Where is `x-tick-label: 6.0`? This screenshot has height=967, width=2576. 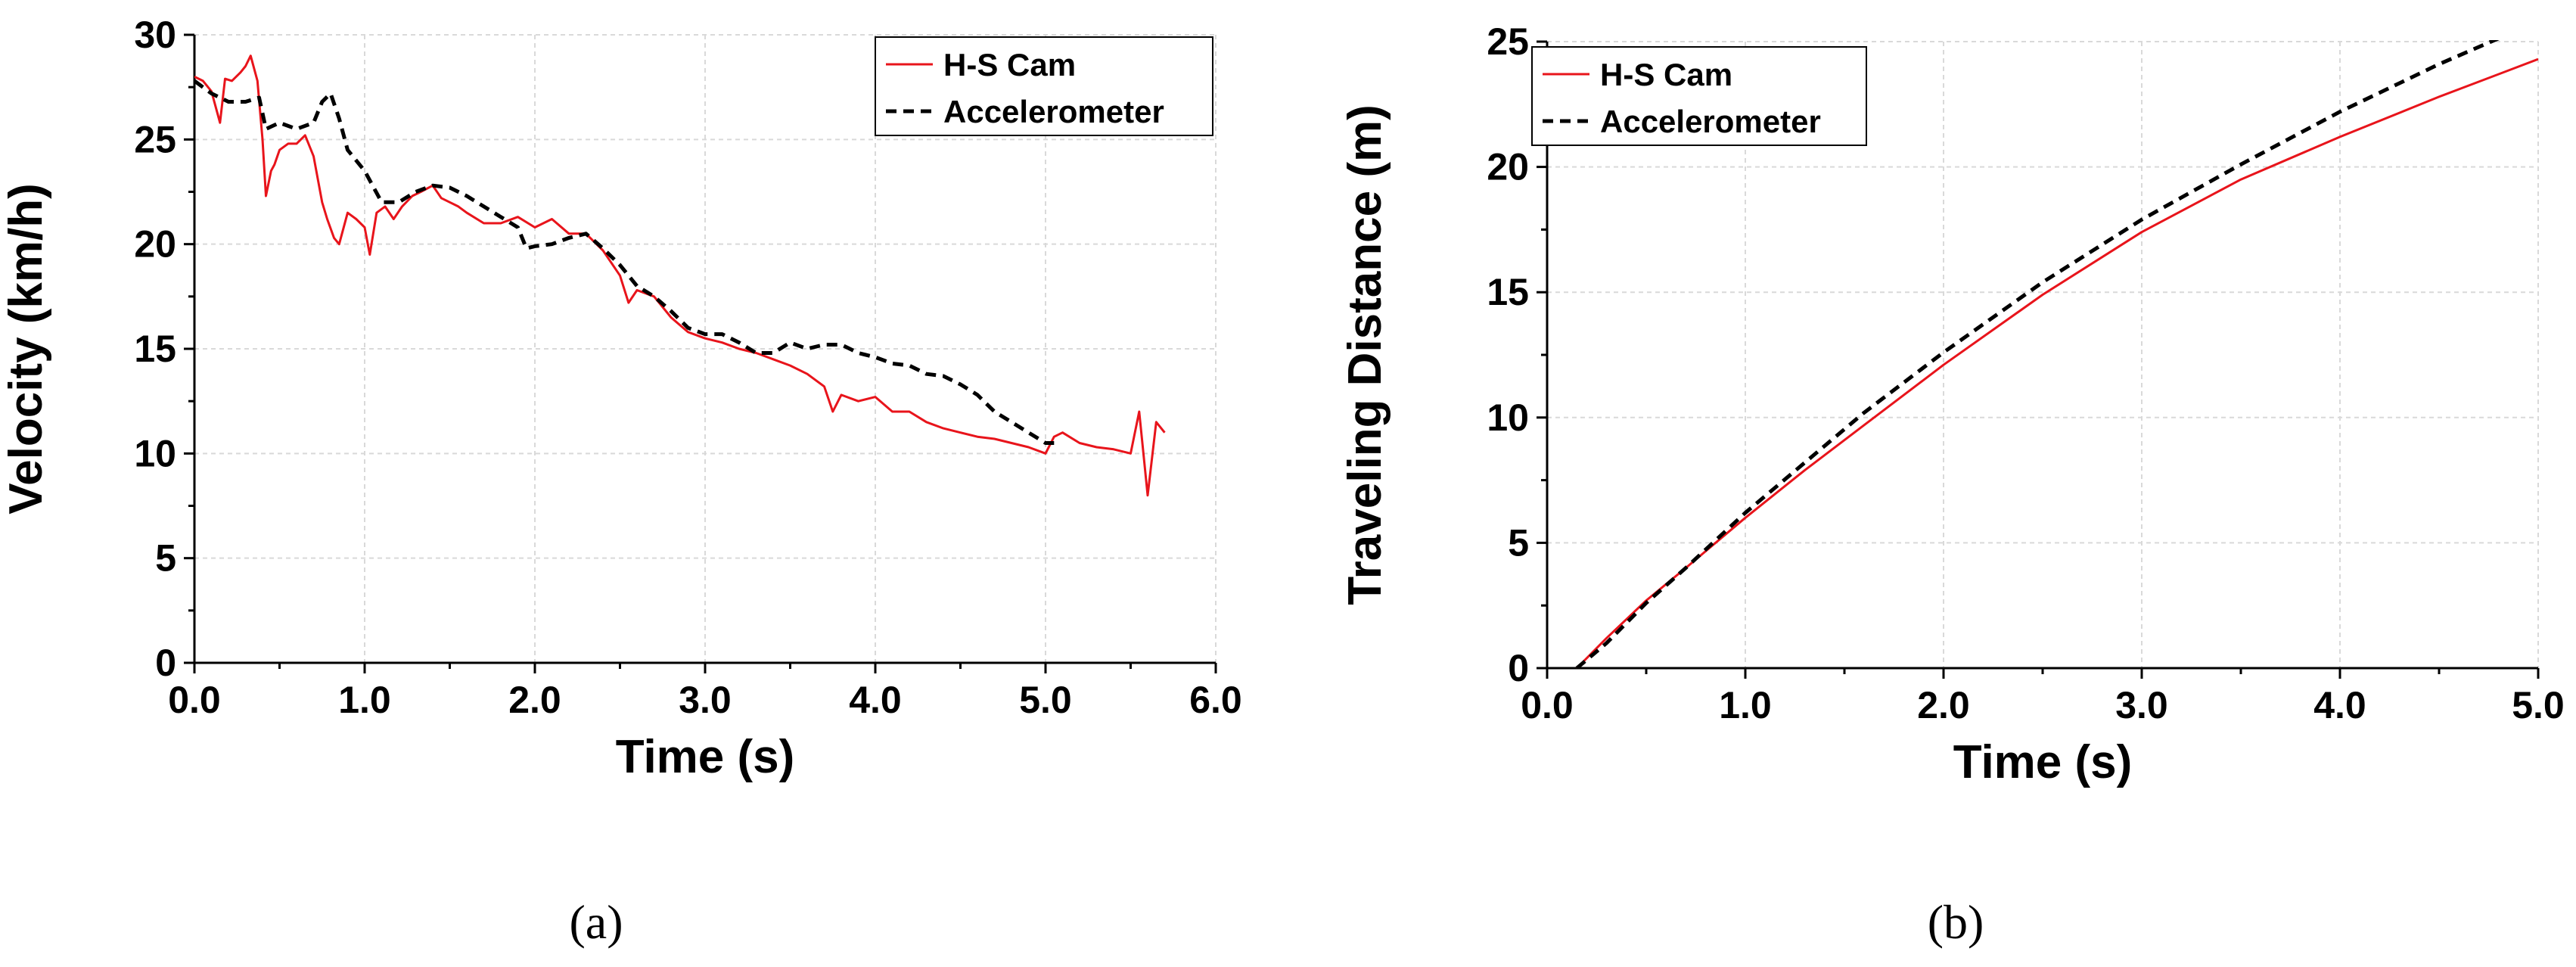 x-tick-label: 6.0 is located at coordinates (1215, 700).